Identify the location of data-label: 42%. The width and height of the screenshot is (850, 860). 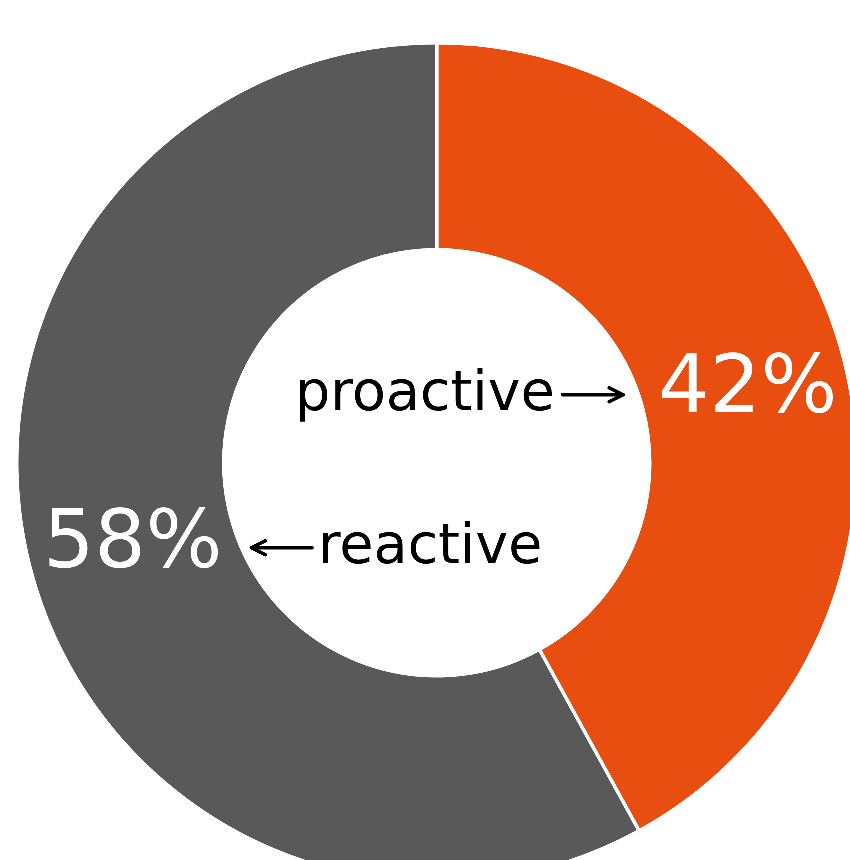
(748, 383).